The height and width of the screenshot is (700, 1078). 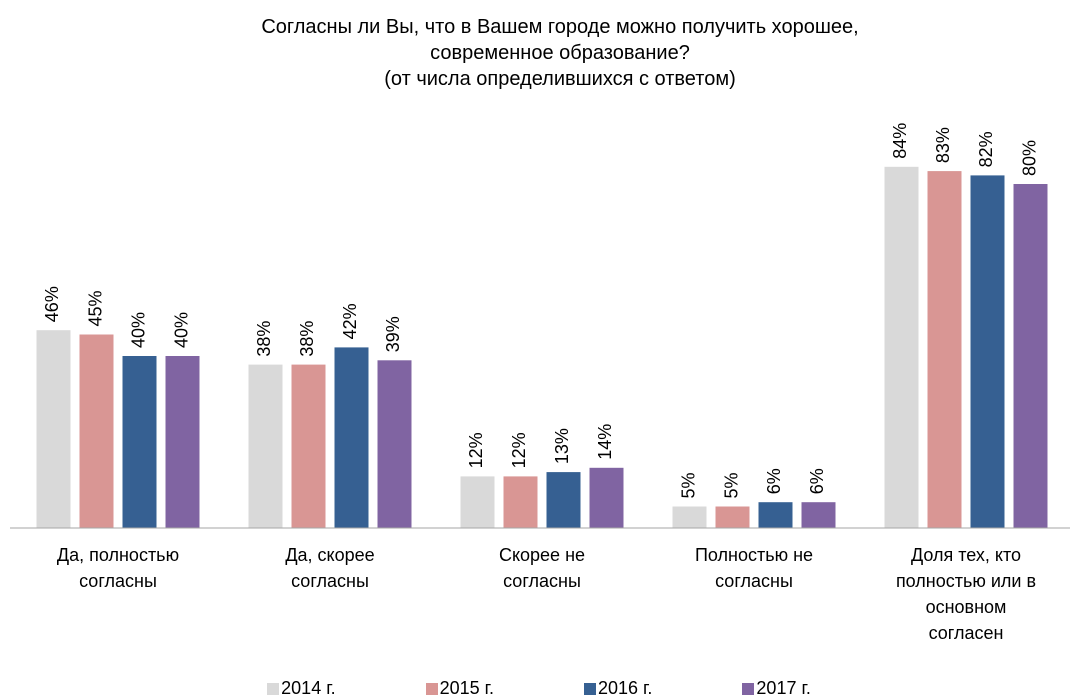 I want to click on value-label: 39%, so click(x=393, y=334).